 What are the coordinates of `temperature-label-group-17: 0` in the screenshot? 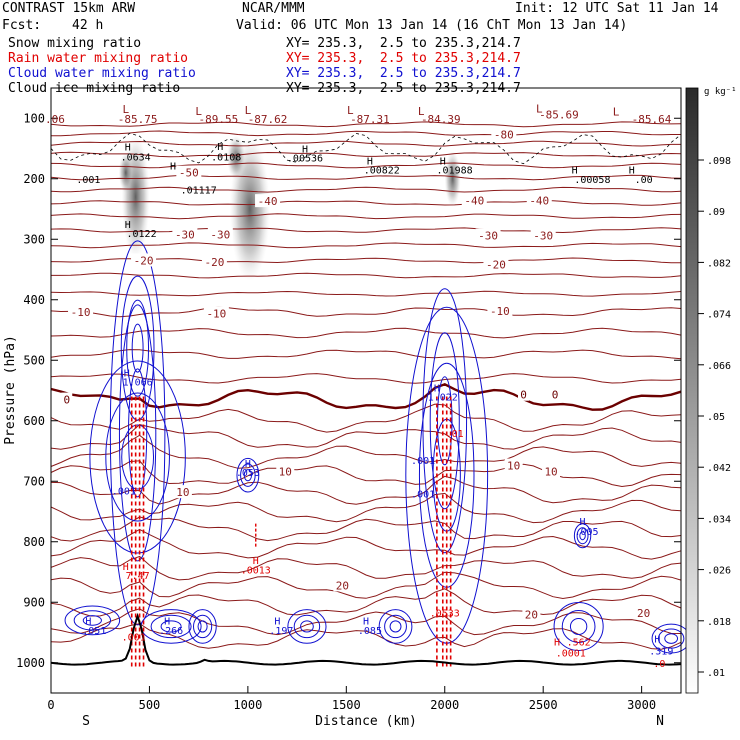 It's located at (555, 394).